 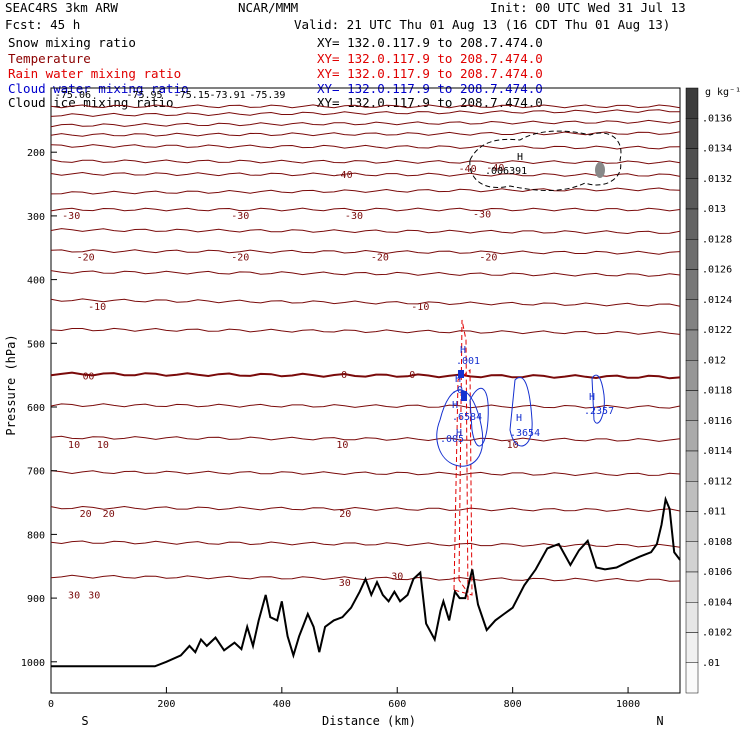 I want to click on x-axis: 0 200 400 600 800 1000, so click(x=344, y=698).